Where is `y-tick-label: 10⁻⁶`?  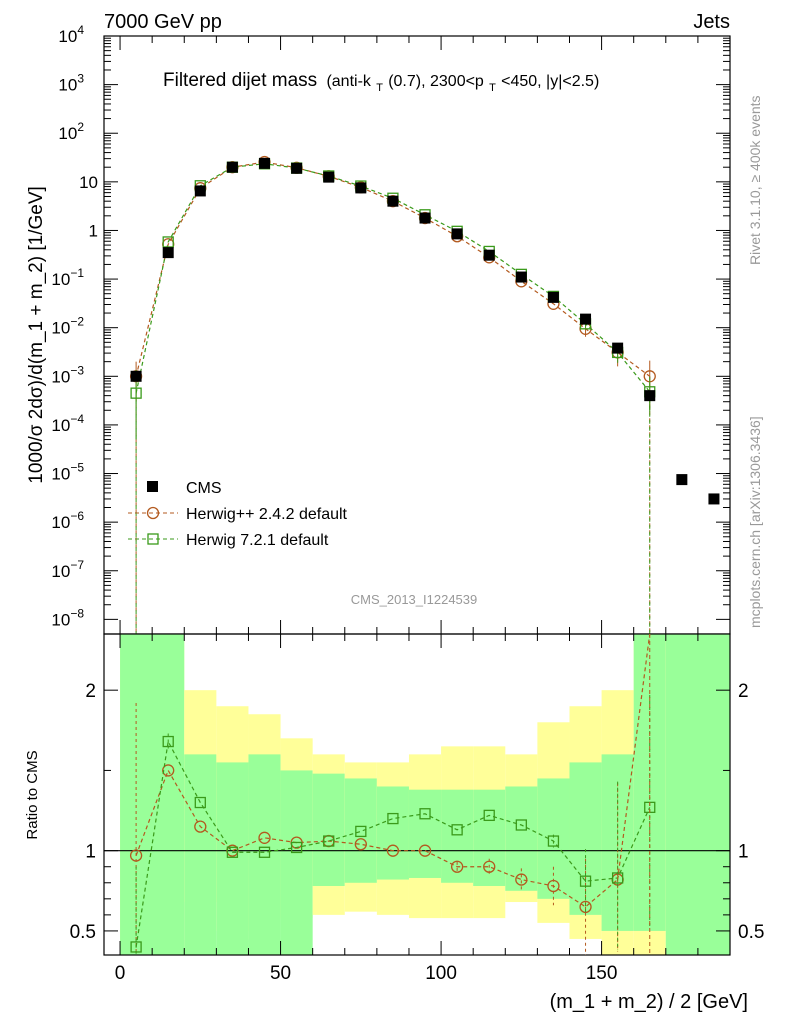 y-tick-label: 10⁻⁶ is located at coordinates (67, 520).